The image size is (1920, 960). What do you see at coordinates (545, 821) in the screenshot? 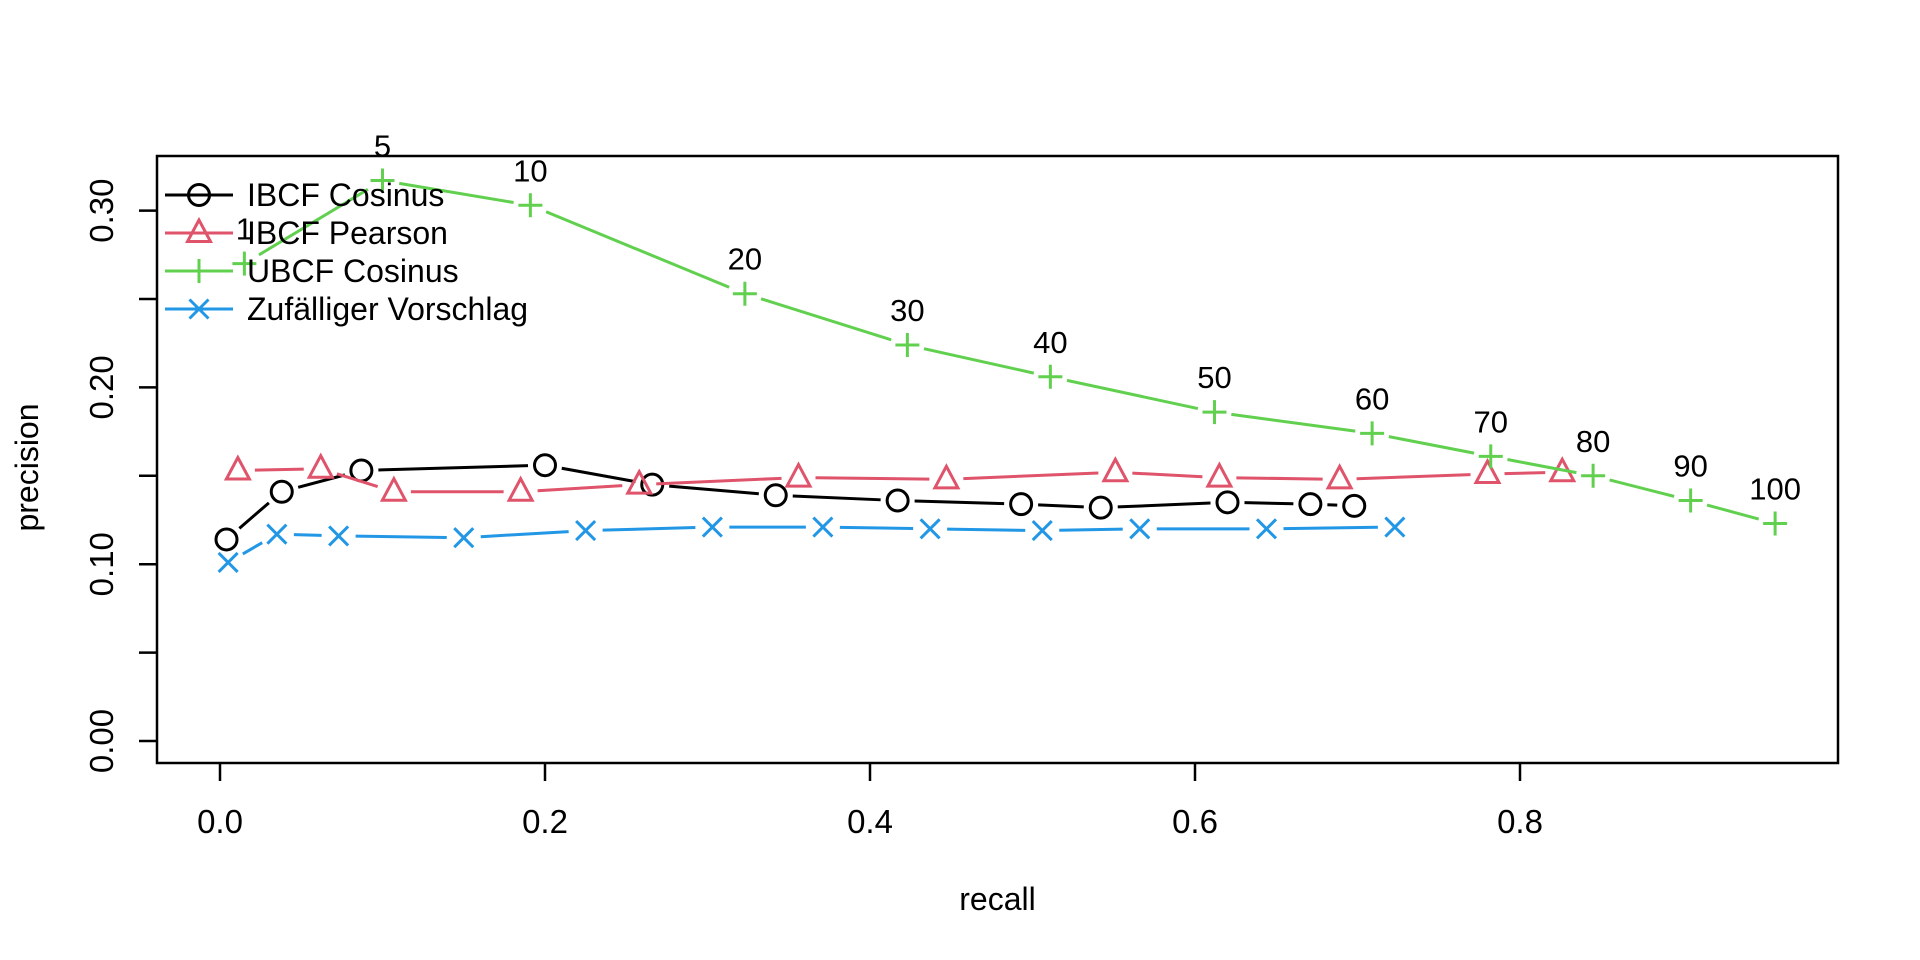
I see `x-tick-label: 0.2` at bounding box center [545, 821].